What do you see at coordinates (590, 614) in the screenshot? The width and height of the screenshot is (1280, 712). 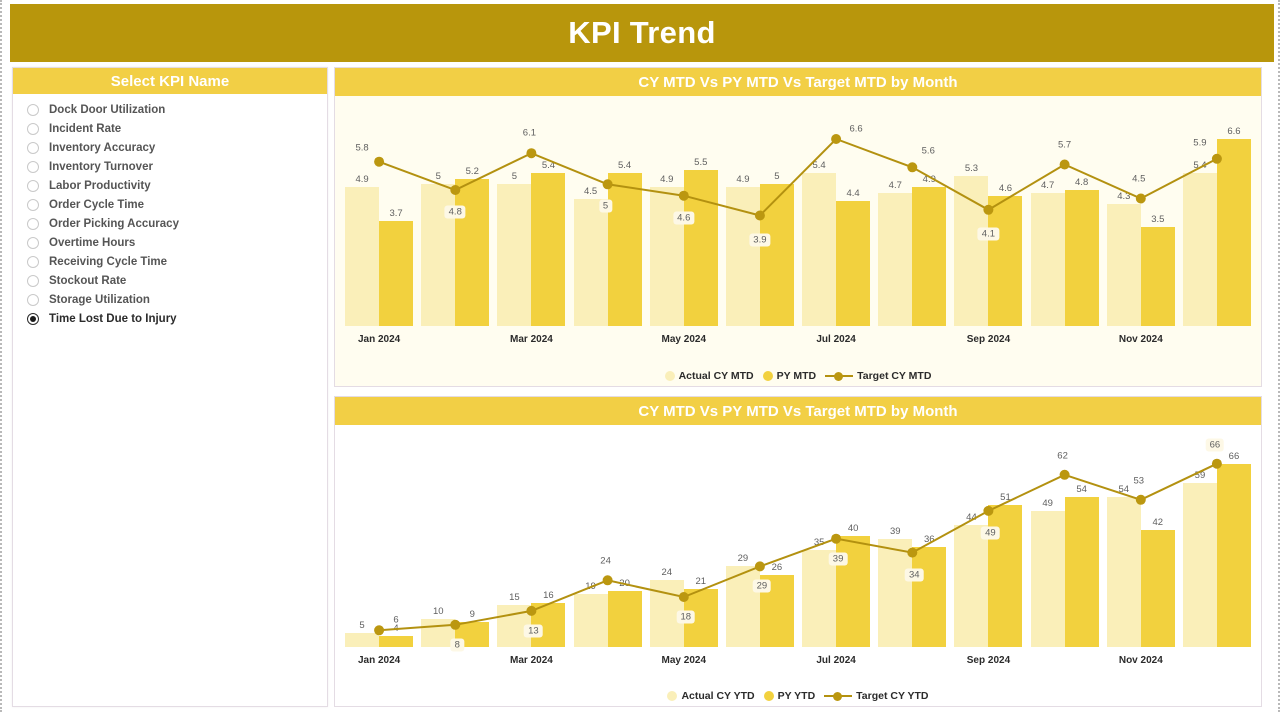 I see `bar-actual: 19` at bounding box center [590, 614].